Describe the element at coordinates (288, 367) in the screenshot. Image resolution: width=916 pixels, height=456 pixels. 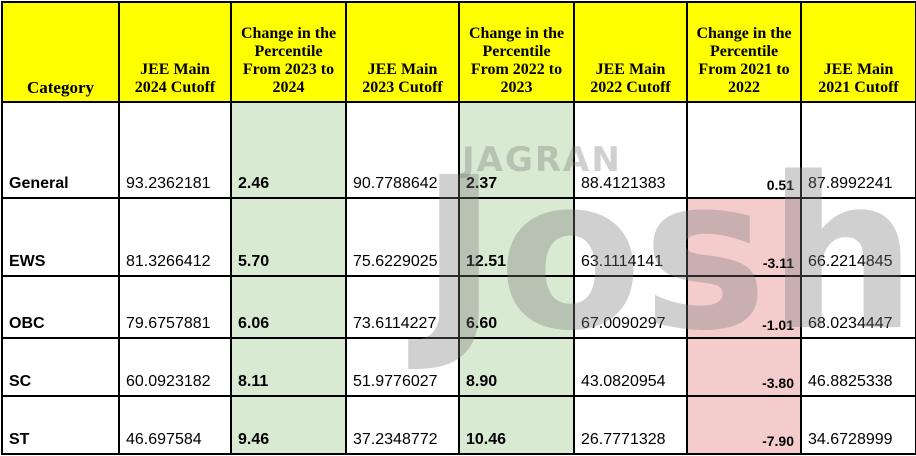
I see `value-cell: 8.11` at that location.